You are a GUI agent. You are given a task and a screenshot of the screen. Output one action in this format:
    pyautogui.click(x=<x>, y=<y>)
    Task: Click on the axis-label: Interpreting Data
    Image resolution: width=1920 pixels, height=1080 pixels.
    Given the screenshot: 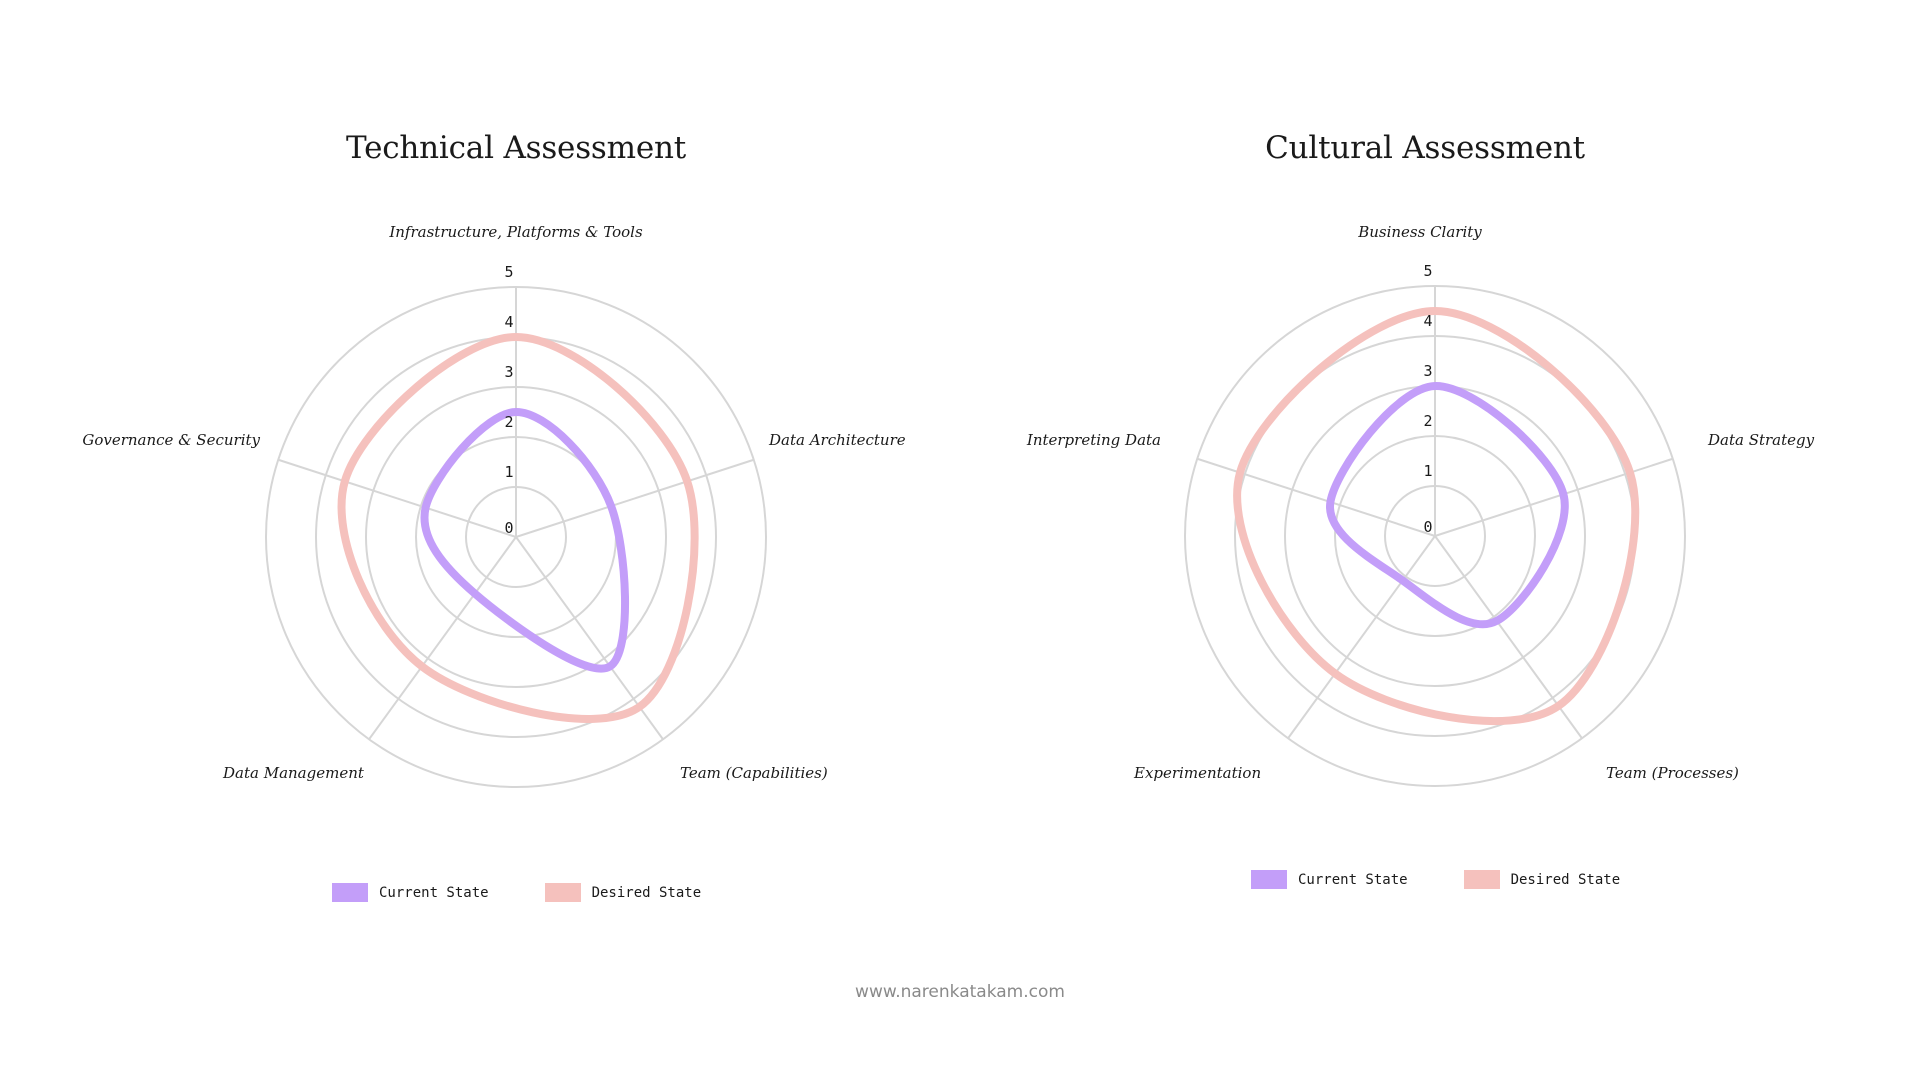 What is the action you would take?
    pyautogui.click(x=1093, y=440)
    